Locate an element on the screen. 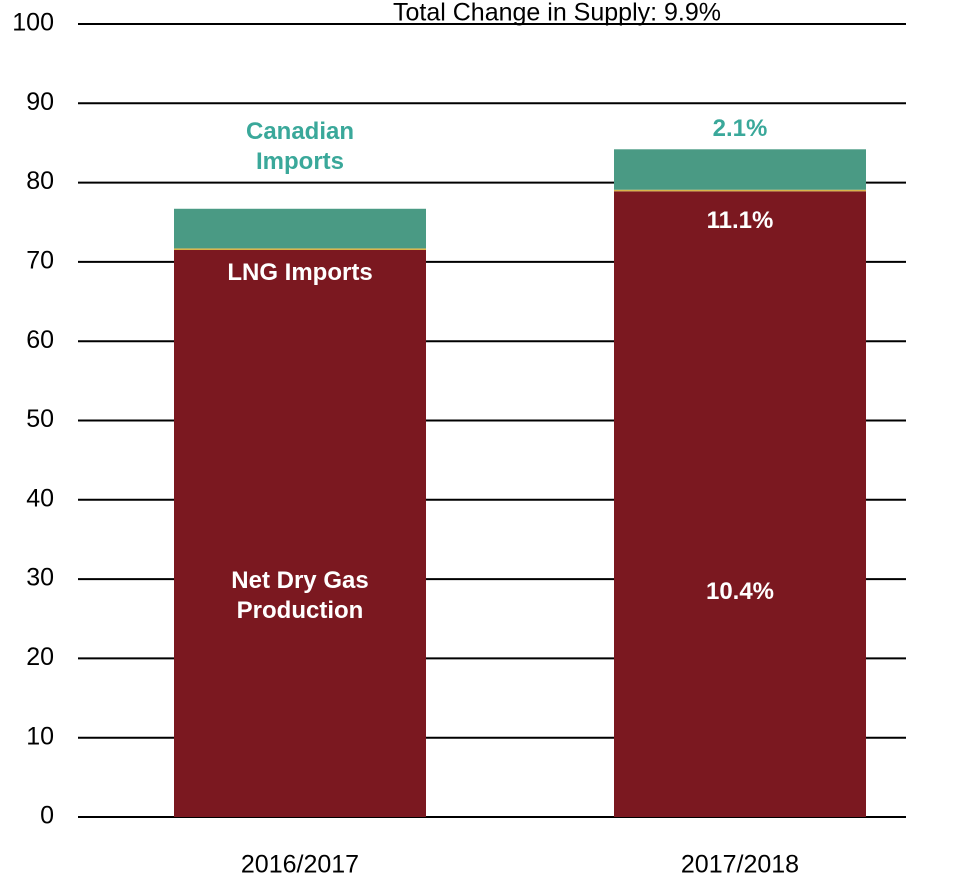  y-tick-label: 20 is located at coordinates (40, 657).